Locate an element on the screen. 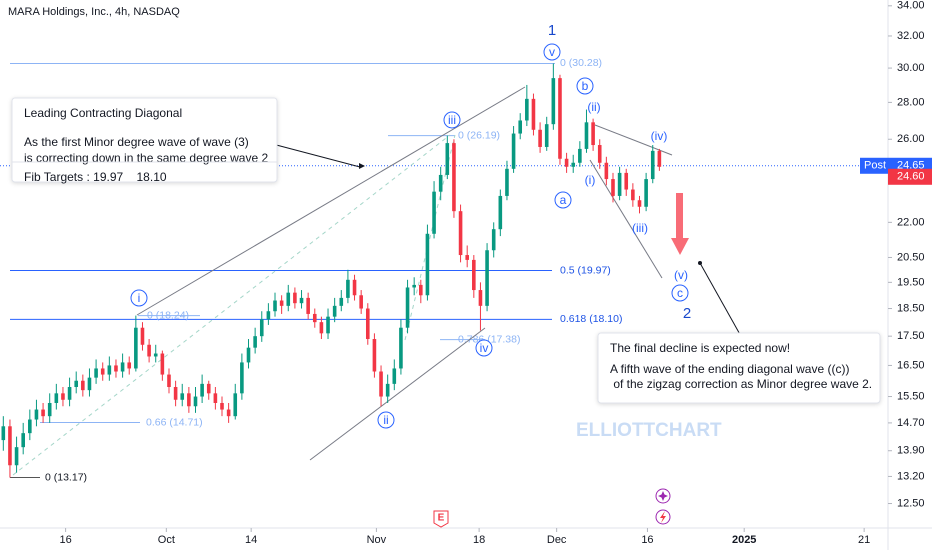 The width and height of the screenshot is (932, 550). fib-label: 0.66 (14.71) is located at coordinates (174, 422).